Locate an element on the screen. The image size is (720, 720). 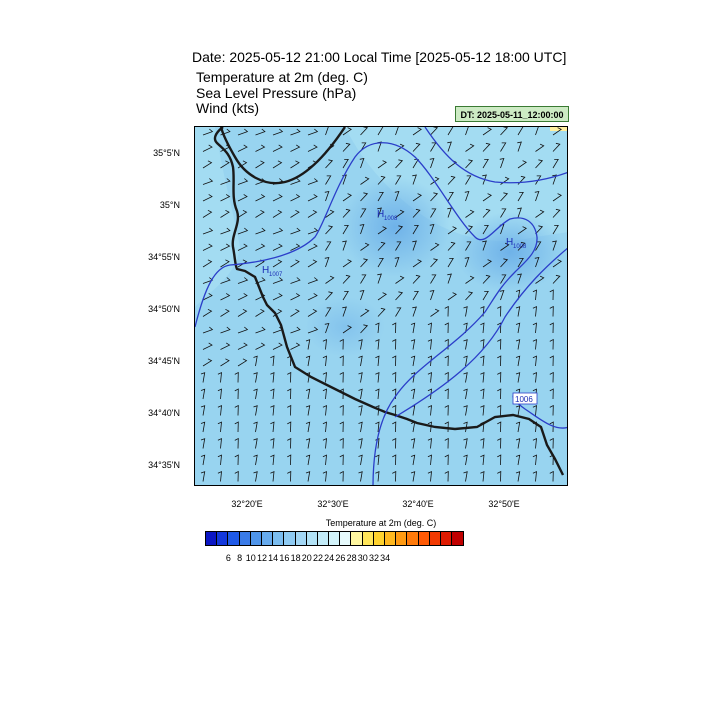
colorbar is located at coordinates (335, 538).